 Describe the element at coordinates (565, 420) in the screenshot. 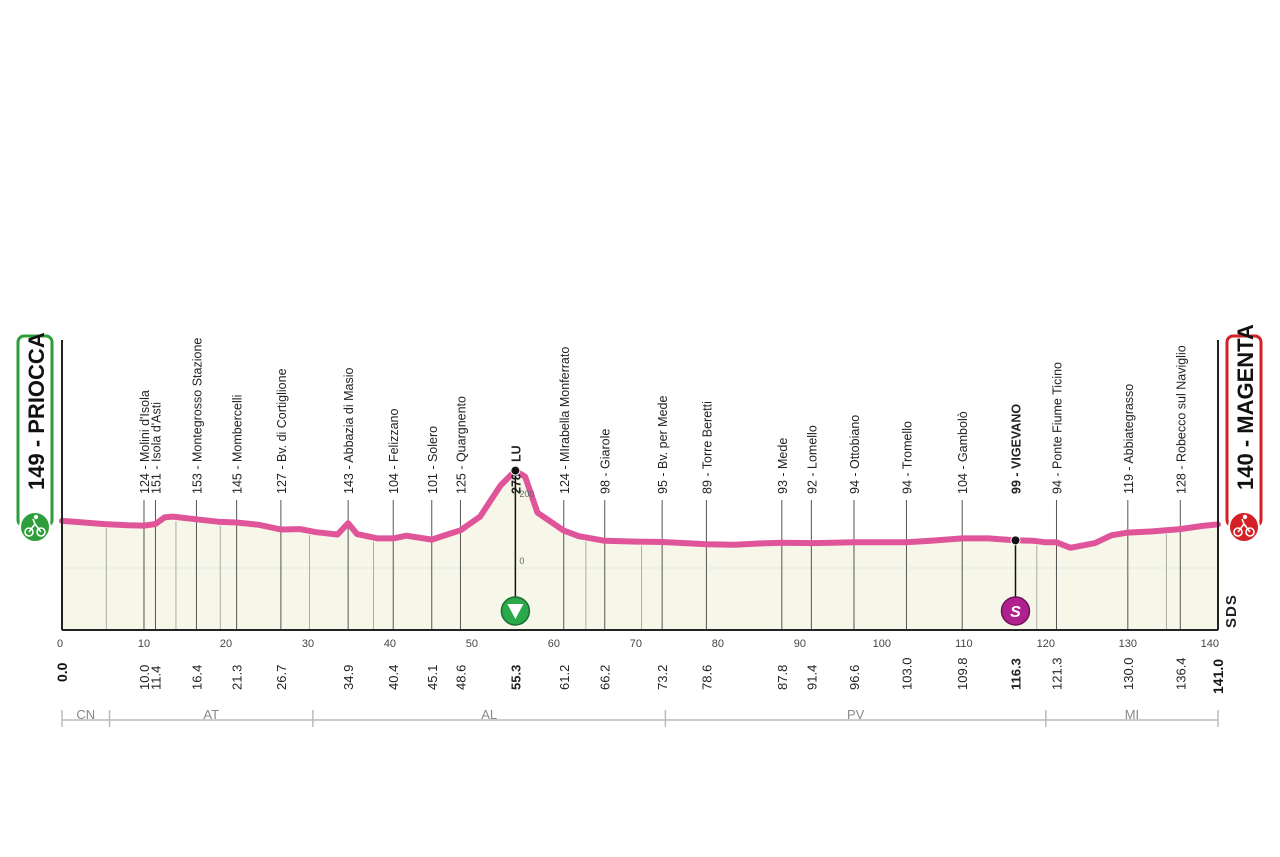

I see `waypoint-label: 124 - MIrabella Monferrato` at that location.